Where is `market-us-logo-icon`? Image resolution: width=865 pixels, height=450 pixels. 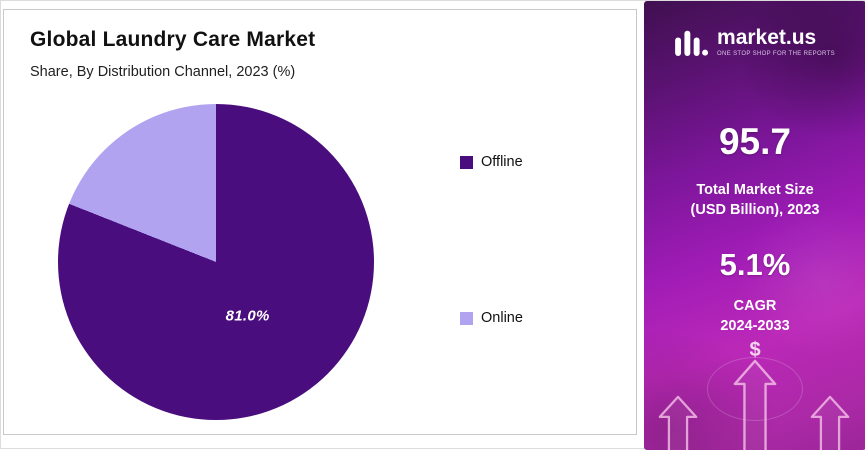 market-us-logo-icon is located at coordinates (692, 43).